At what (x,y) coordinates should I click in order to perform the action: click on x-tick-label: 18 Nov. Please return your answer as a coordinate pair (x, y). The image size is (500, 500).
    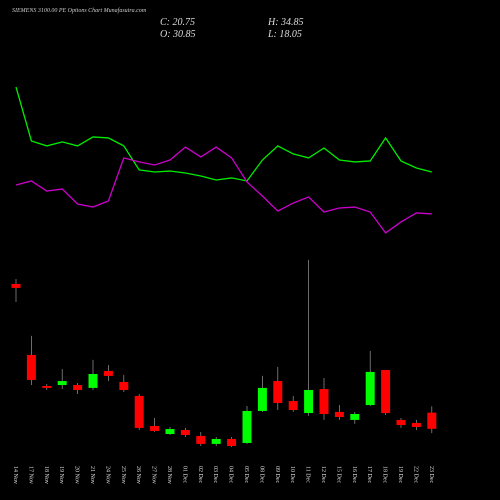
    Looking at the image, I should click on (46, 475).